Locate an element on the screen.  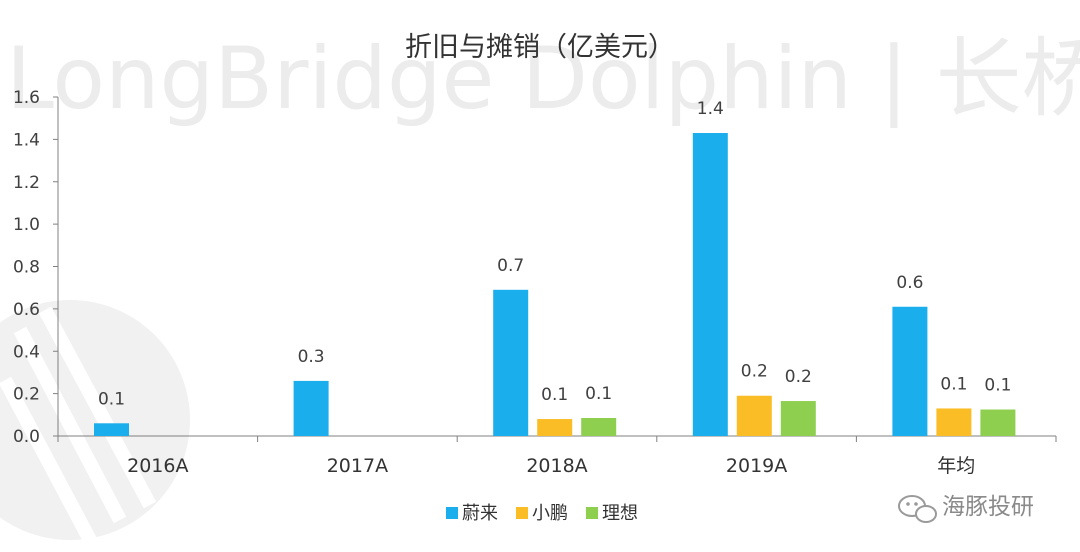
data-label: 1.4 is located at coordinates (710, 109).